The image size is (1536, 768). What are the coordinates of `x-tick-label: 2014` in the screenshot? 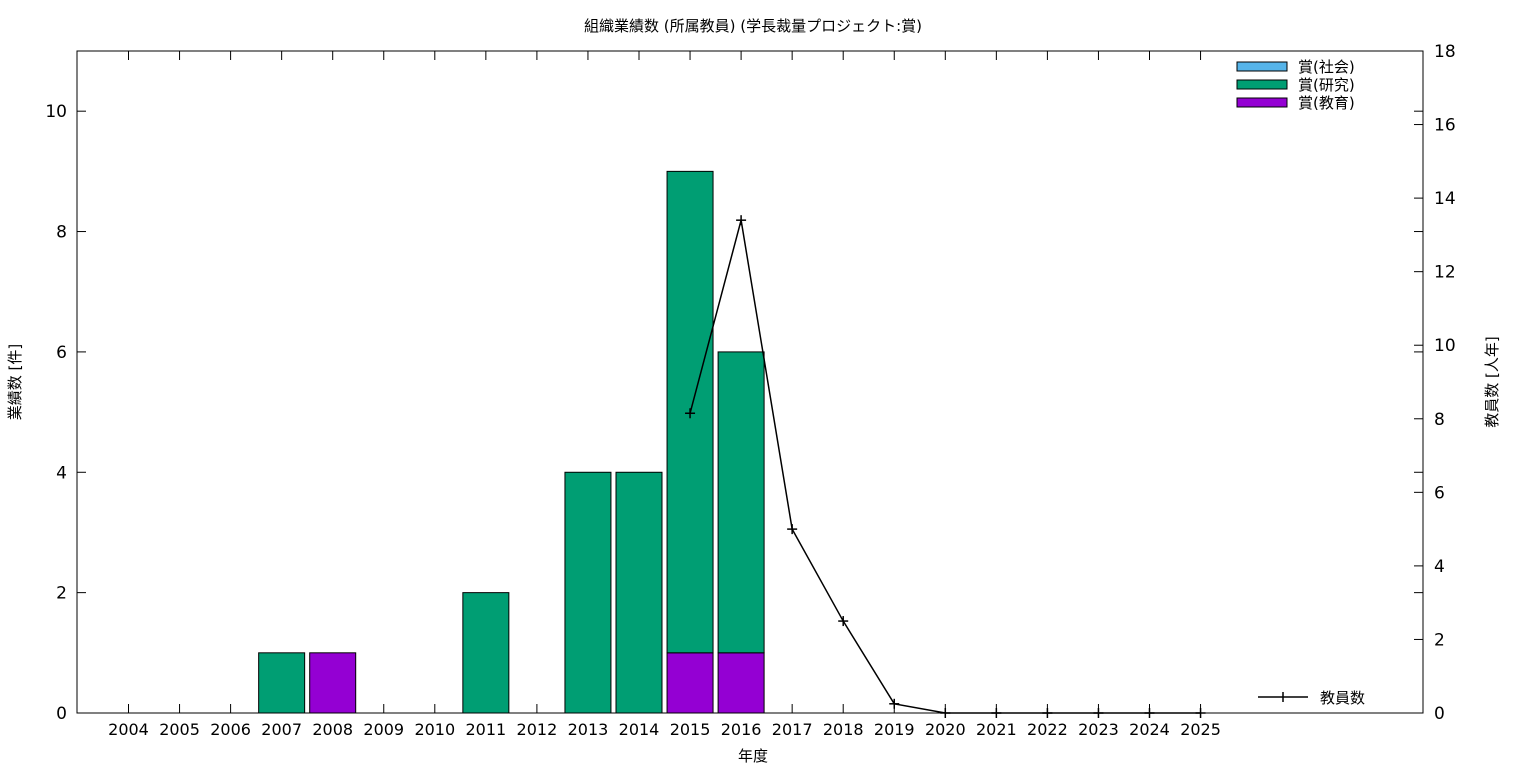 It's located at (639, 729).